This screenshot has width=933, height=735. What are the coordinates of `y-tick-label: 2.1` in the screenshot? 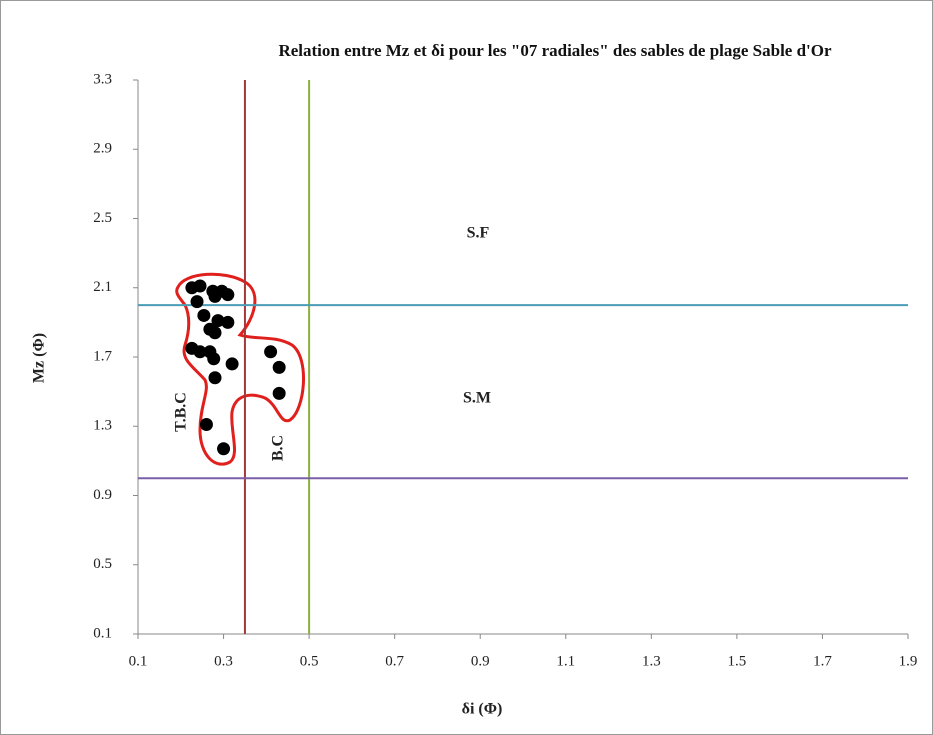 It's located at (102, 287).